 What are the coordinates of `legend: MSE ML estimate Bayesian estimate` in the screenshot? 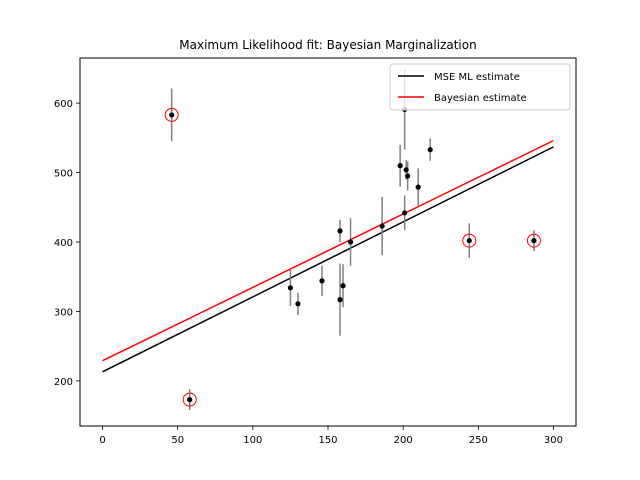 It's located at (480, 87).